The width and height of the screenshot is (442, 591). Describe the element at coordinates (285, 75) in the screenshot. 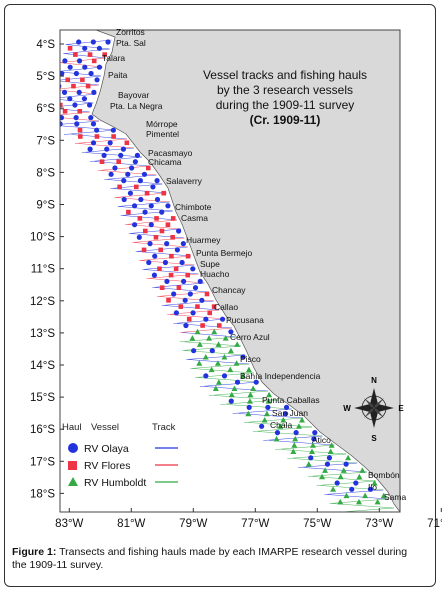

I see `title-line-1: Vessel tracks and fishing hauls` at that location.